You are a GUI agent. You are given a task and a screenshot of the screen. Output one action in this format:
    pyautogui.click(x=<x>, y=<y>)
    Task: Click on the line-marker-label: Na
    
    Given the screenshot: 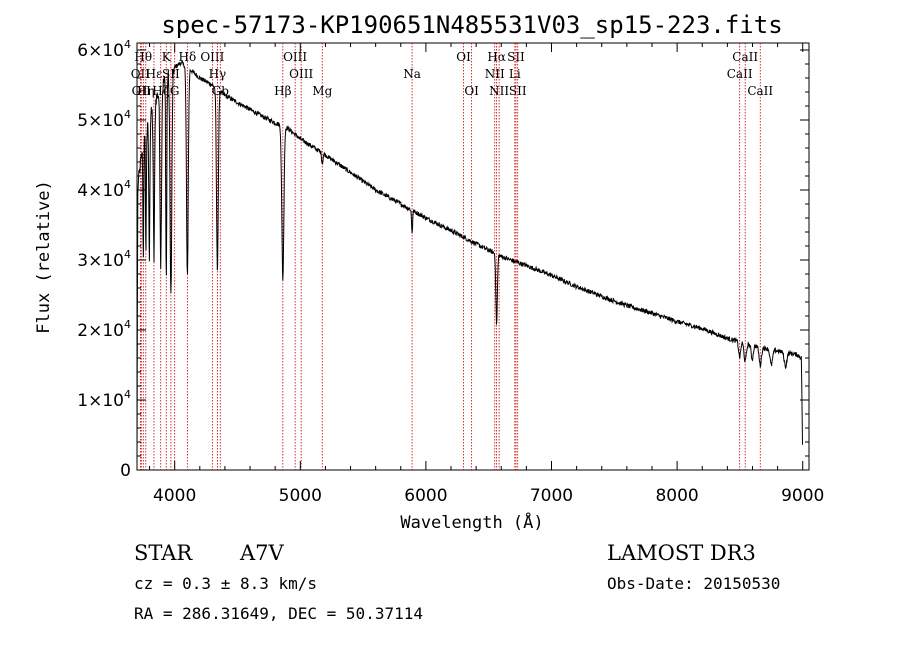 What is the action you would take?
    pyautogui.click(x=412, y=74)
    